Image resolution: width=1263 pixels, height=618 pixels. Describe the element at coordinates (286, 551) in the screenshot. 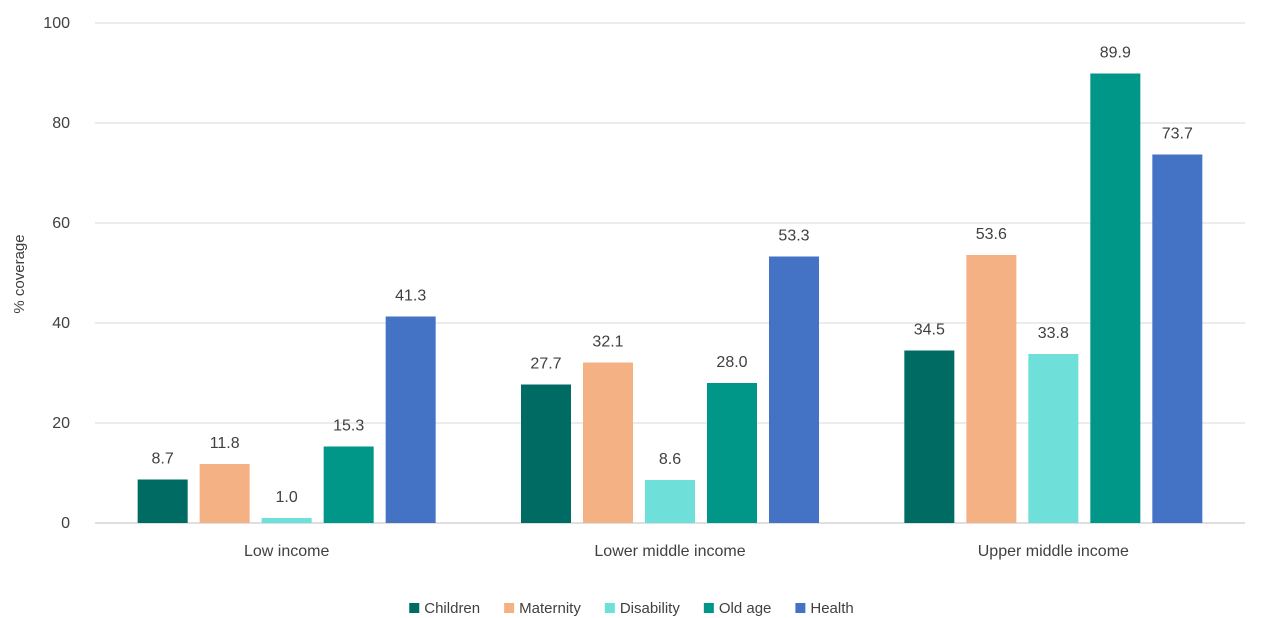

I see `category-label: Low income` at that location.